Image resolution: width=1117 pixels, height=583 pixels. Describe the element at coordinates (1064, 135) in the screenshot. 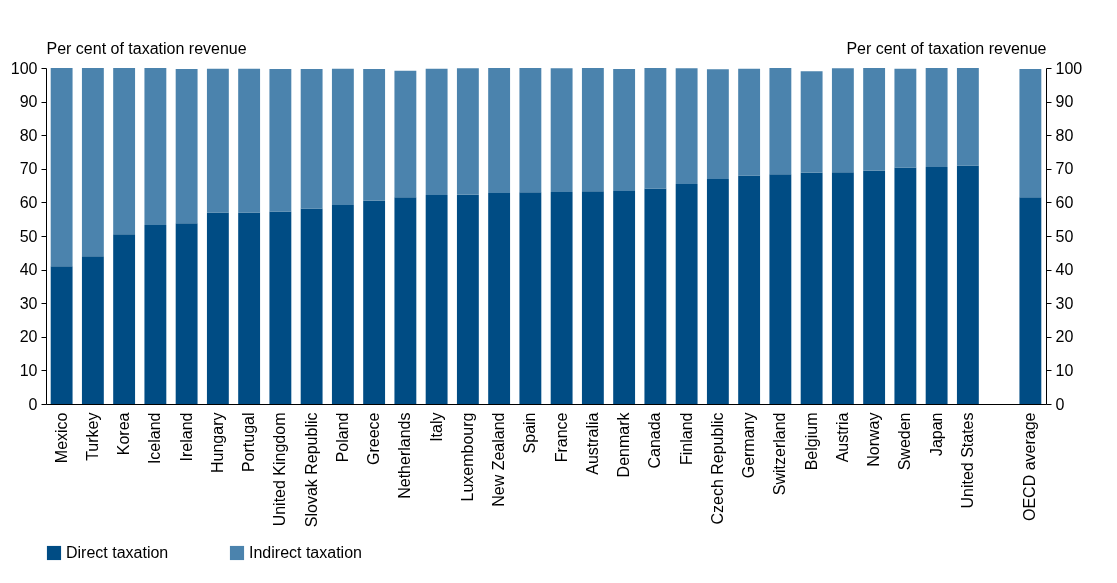

I see `y2-tick-label: 80` at that location.